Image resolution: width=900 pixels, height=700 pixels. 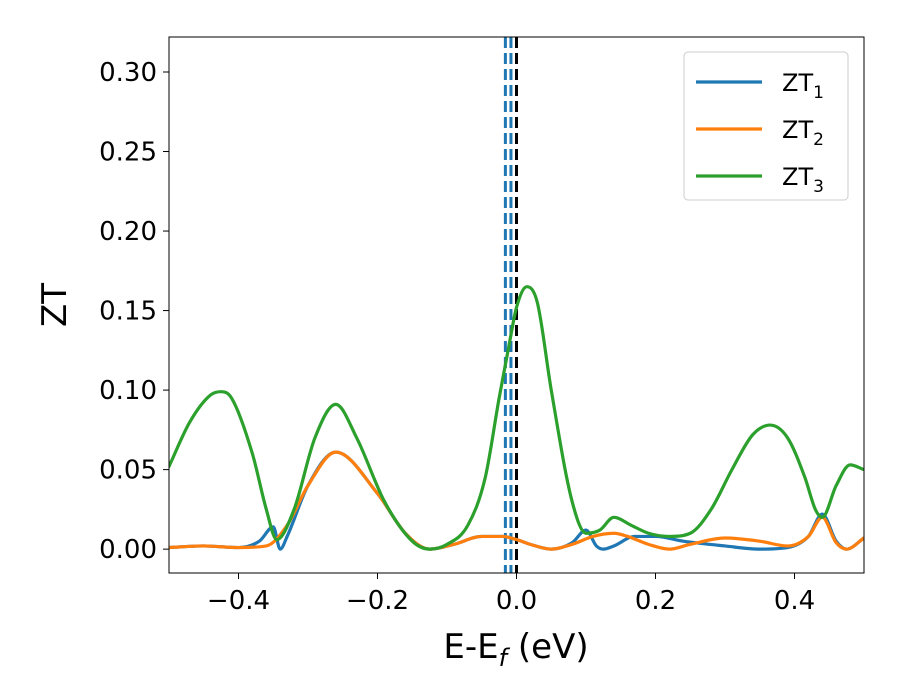 I want to click on legend-label-zt2: ZT2, so click(x=803, y=133).